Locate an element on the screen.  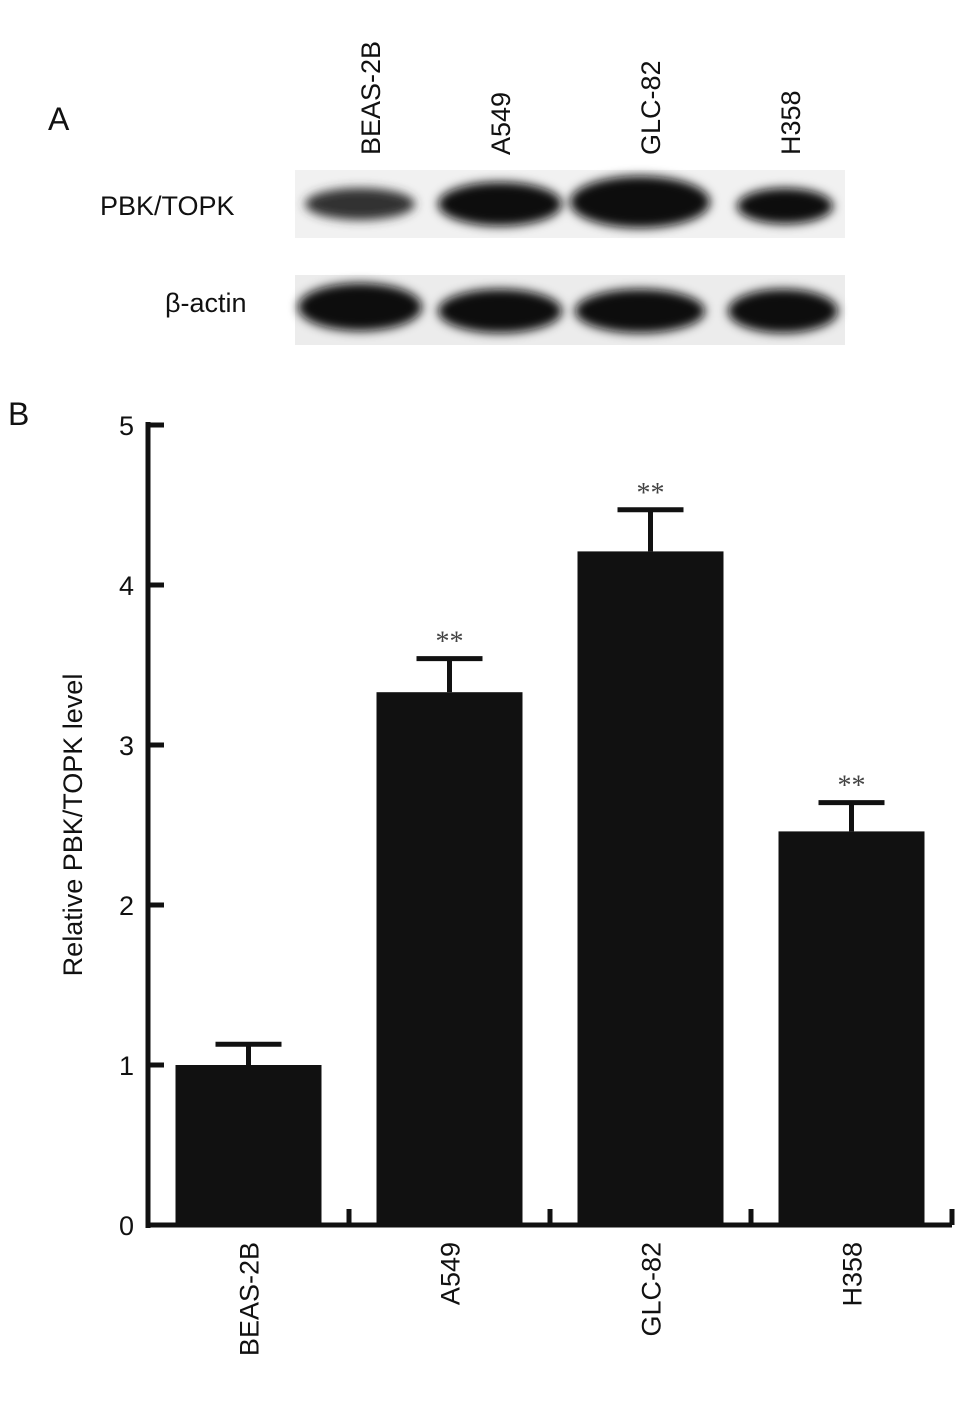
y-tick-label: 2 is located at coordinates (126, 906).